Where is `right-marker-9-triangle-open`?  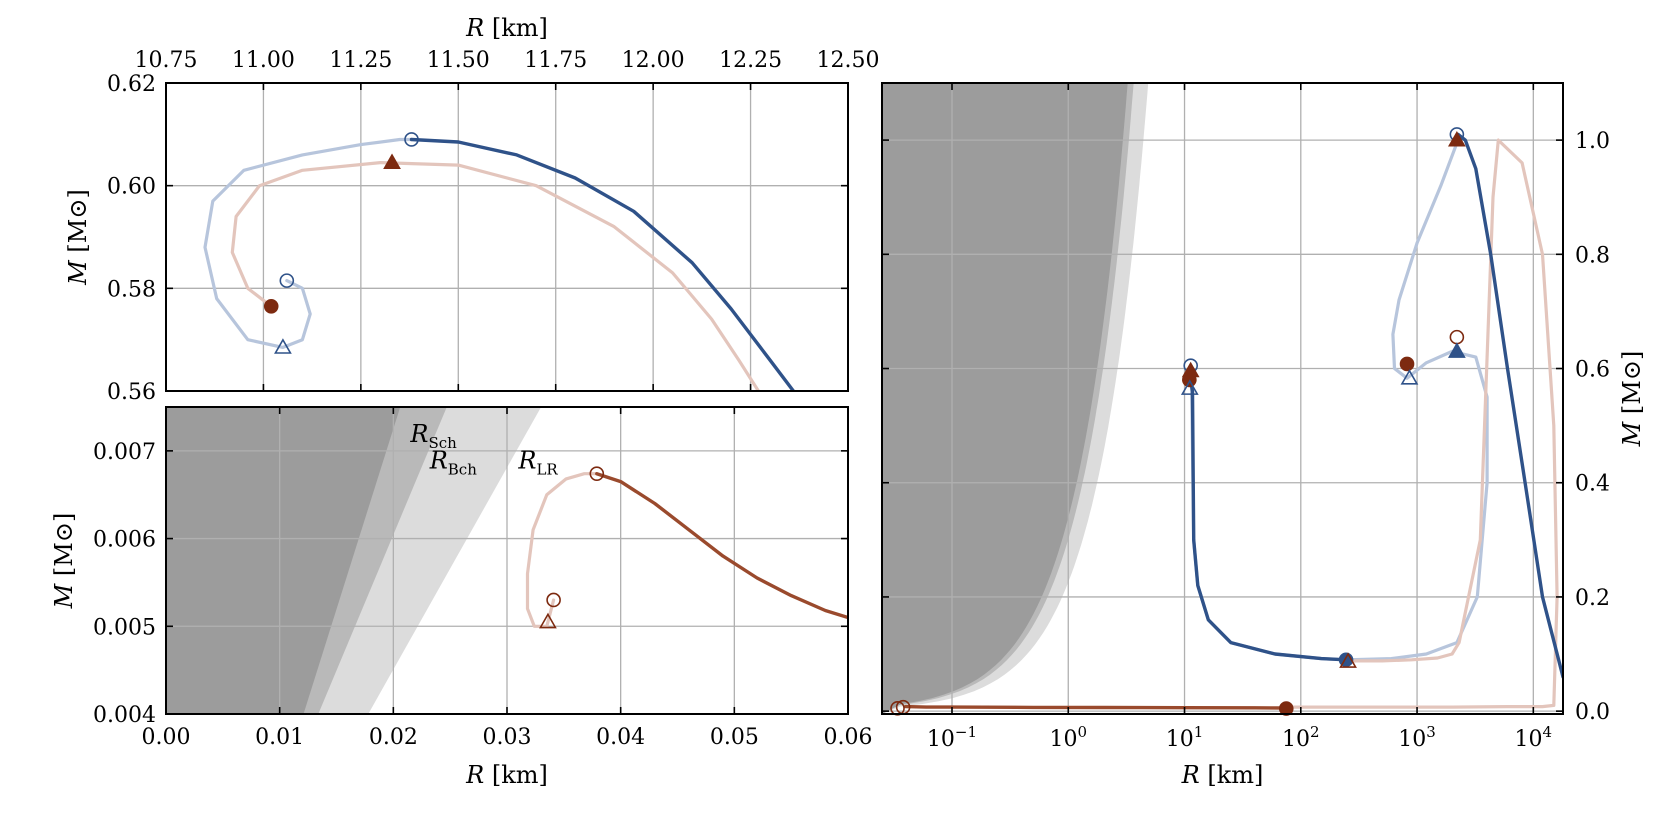
right-marker-9-triangle-open is located at coordinates (1189, 387).